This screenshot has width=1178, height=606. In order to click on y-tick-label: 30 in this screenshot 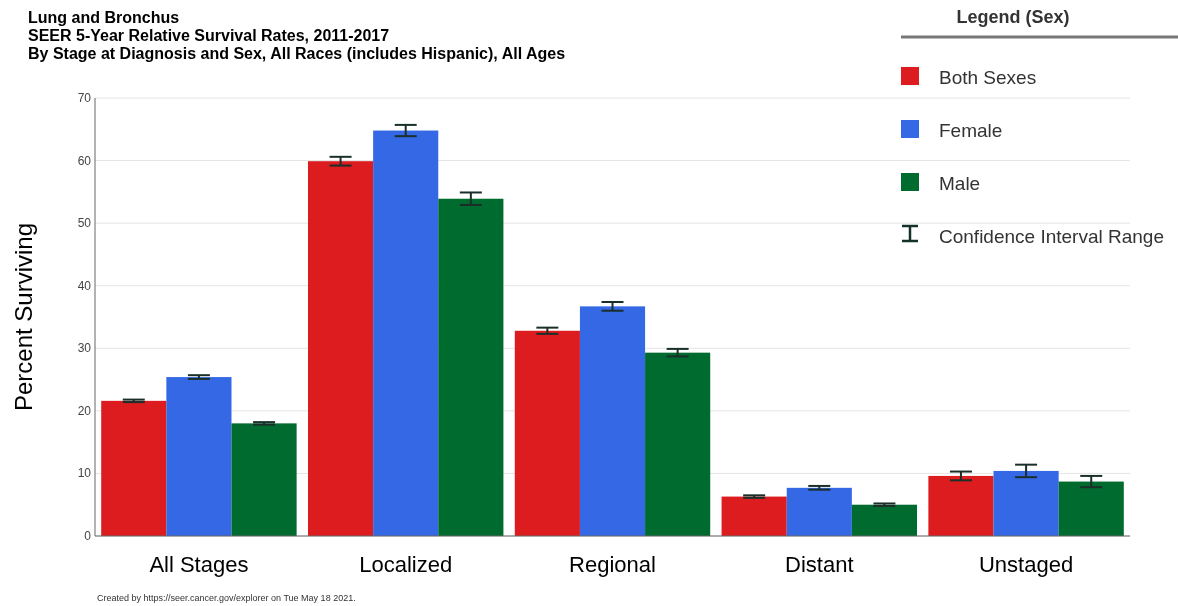, I will do `click(84, 348)`.